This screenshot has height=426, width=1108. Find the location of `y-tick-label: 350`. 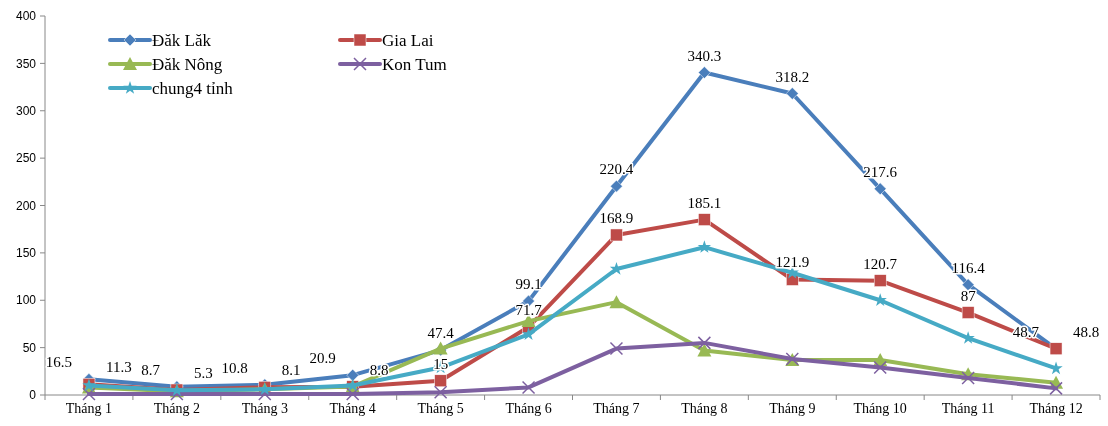

y-tick-label: 350 is located at coordinates (26, 63).